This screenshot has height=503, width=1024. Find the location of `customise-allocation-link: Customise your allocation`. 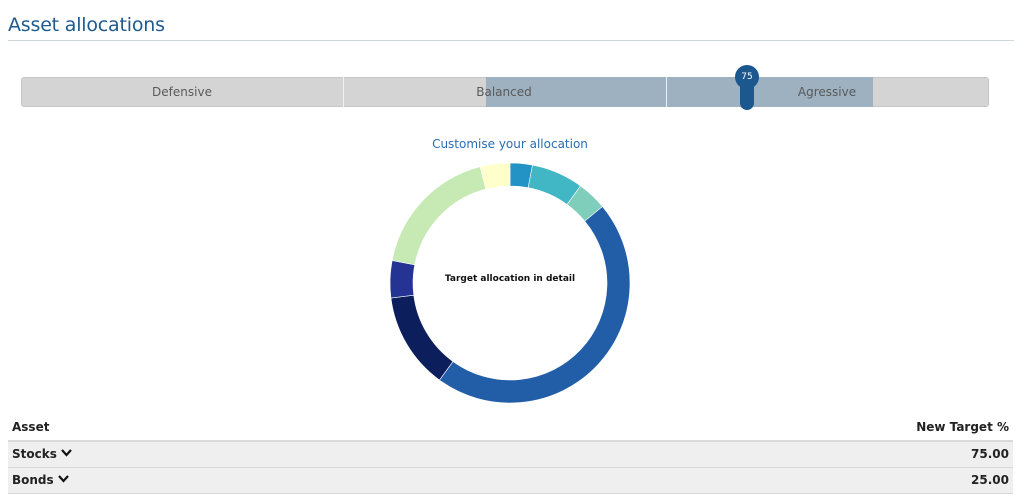

customise-allocation-link: Customise your allocation is located at coordinates (510, 144).